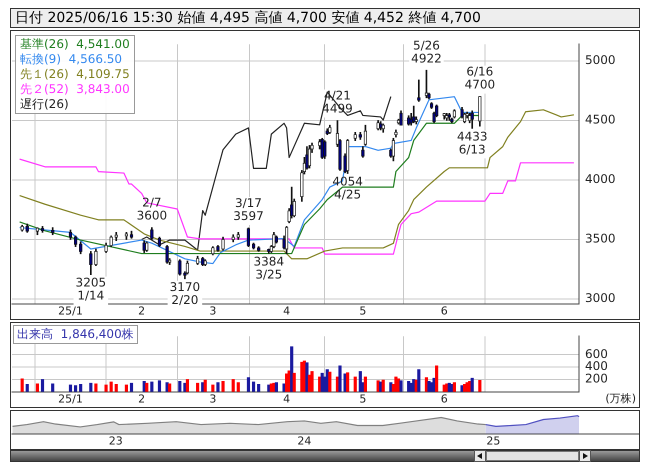 The width and height of the screenshot is (653, 470). I want to click on annotation: 5/26 4922, so click(426, 52).